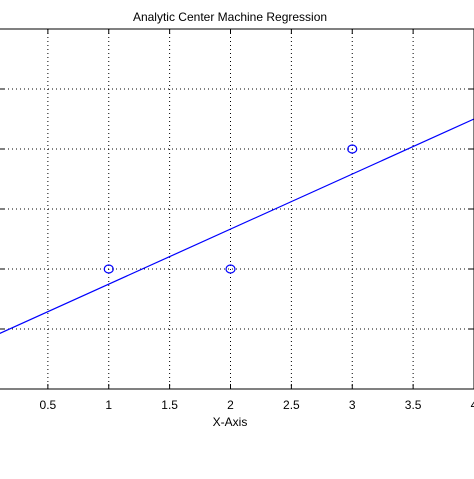 The width and height of the screenshot is (474, 479). I want to click on x-tick-labels: 0.5 1 1.5 2 2.5 3 3.5 4, so click(257, 405).